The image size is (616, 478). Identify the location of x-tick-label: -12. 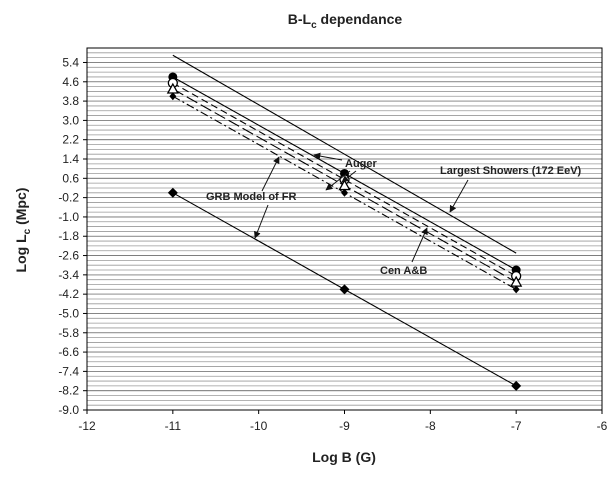
(87, 426).